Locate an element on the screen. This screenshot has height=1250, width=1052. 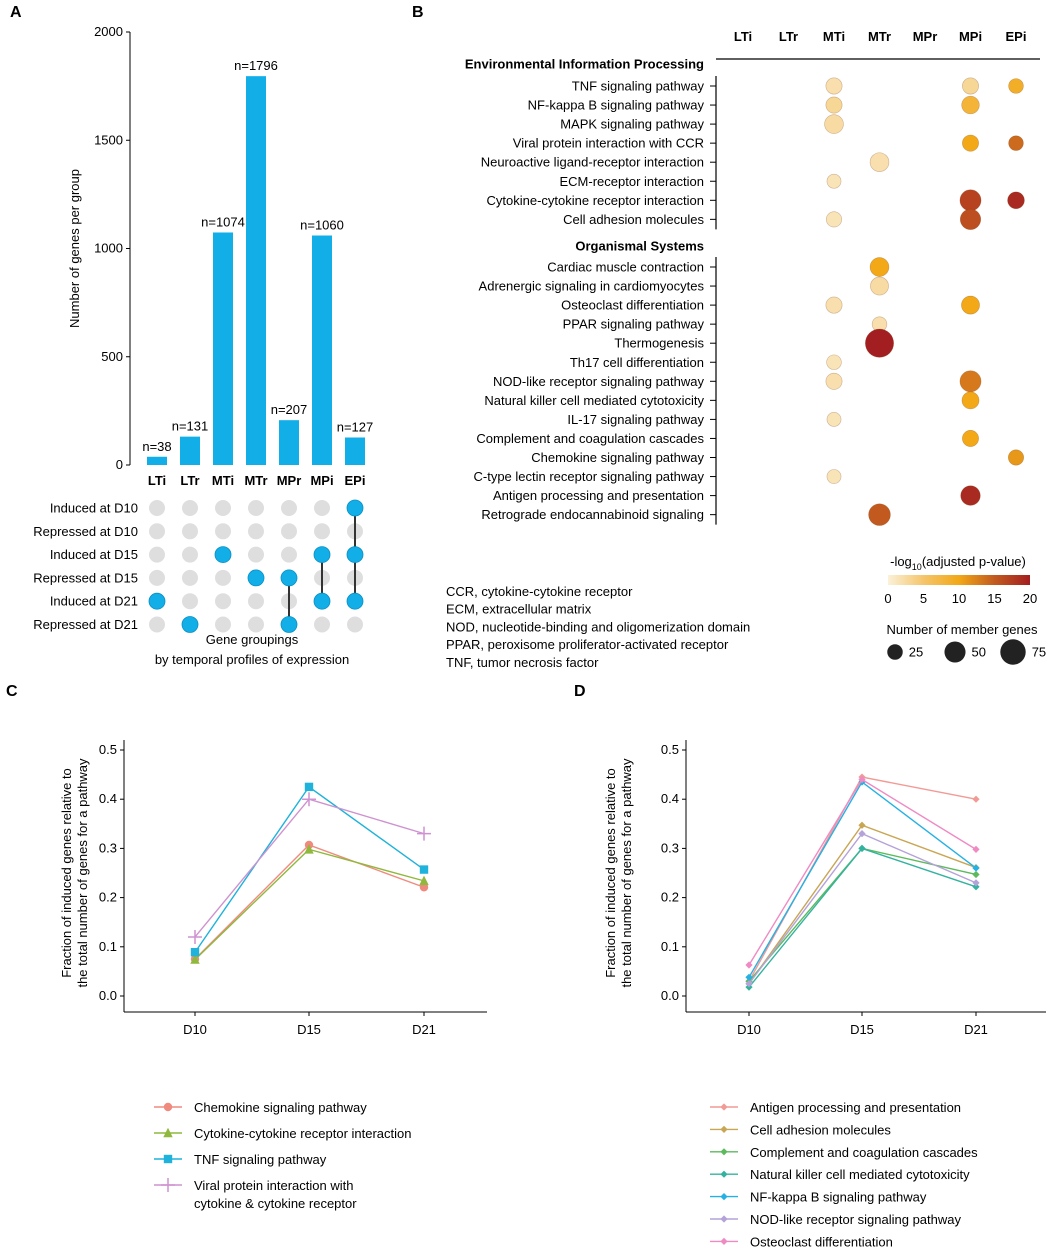
y-tick-label: 500 is located at coordinates (112, 356).